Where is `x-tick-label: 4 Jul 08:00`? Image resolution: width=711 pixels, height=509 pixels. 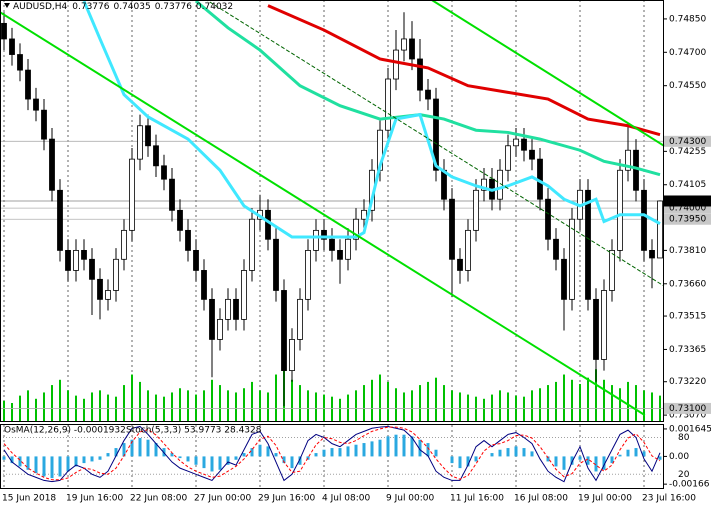 x-tick-label: 4 Jul 08:00 is located at coordinates (346, 499).